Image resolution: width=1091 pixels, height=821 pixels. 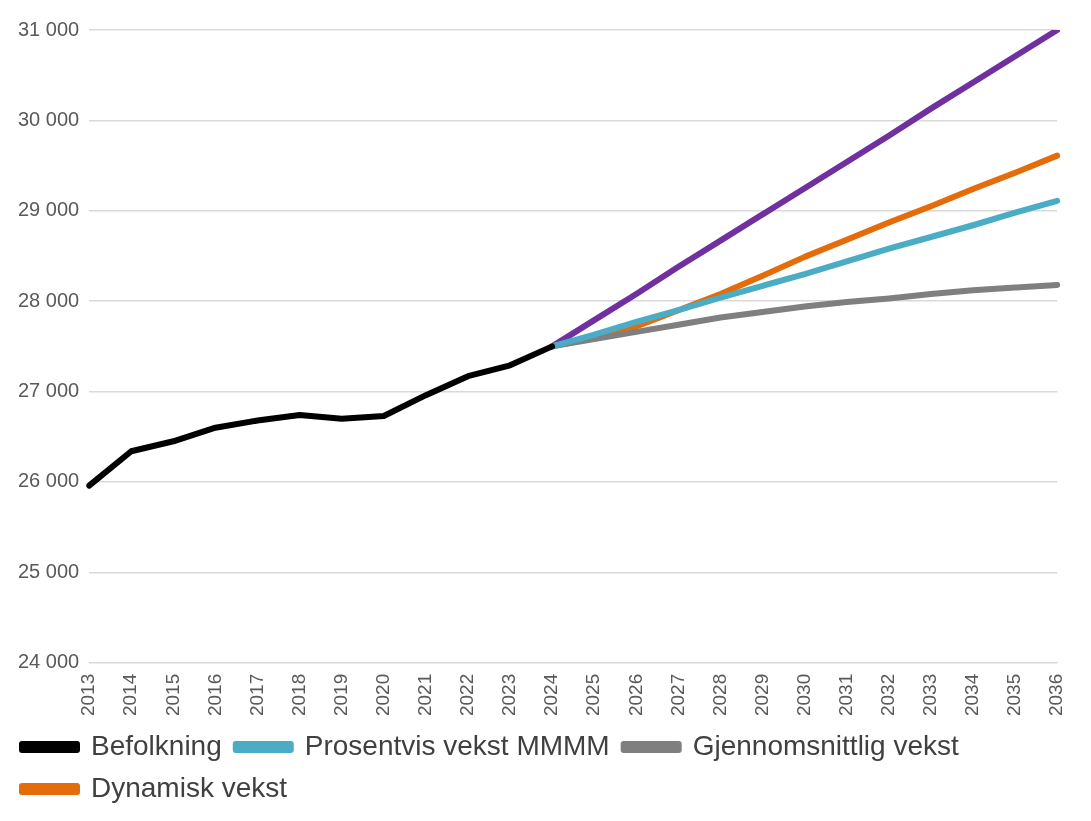 I want to click on x-tick-label: 2026, so click(x=635, y=695).